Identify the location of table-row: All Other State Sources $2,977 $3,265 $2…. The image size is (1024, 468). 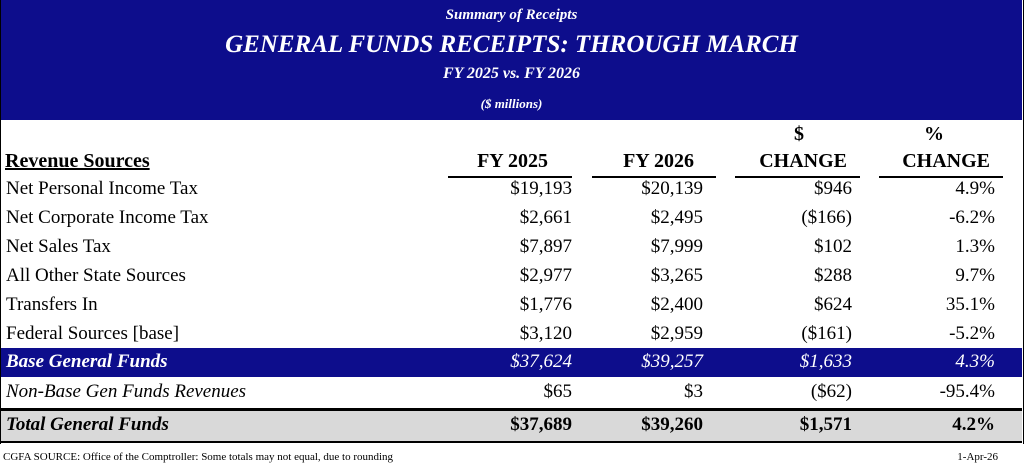
(511, 276).